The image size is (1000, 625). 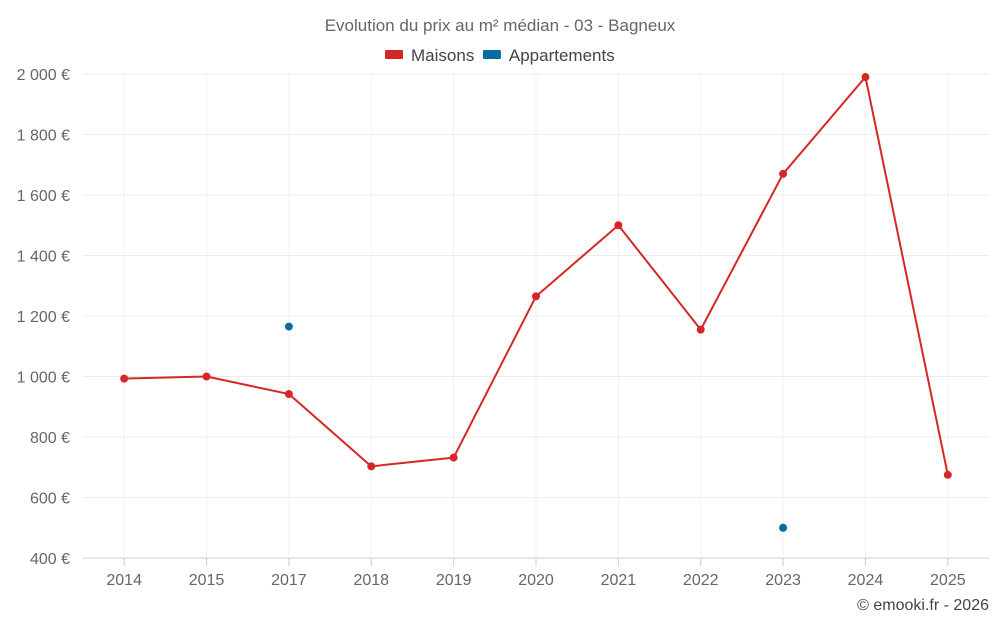 I want to click on x-tick-label: 2014, so click(x=124, y=580).